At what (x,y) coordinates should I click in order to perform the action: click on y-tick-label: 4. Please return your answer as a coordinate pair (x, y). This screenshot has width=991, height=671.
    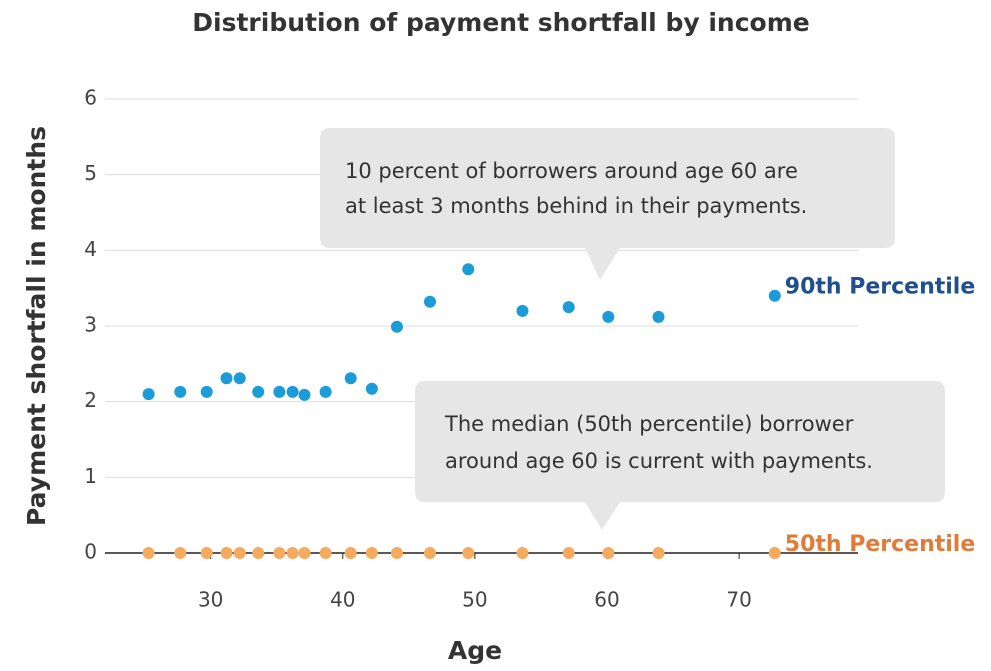
    Looking at the image, I should click on (90, 249).